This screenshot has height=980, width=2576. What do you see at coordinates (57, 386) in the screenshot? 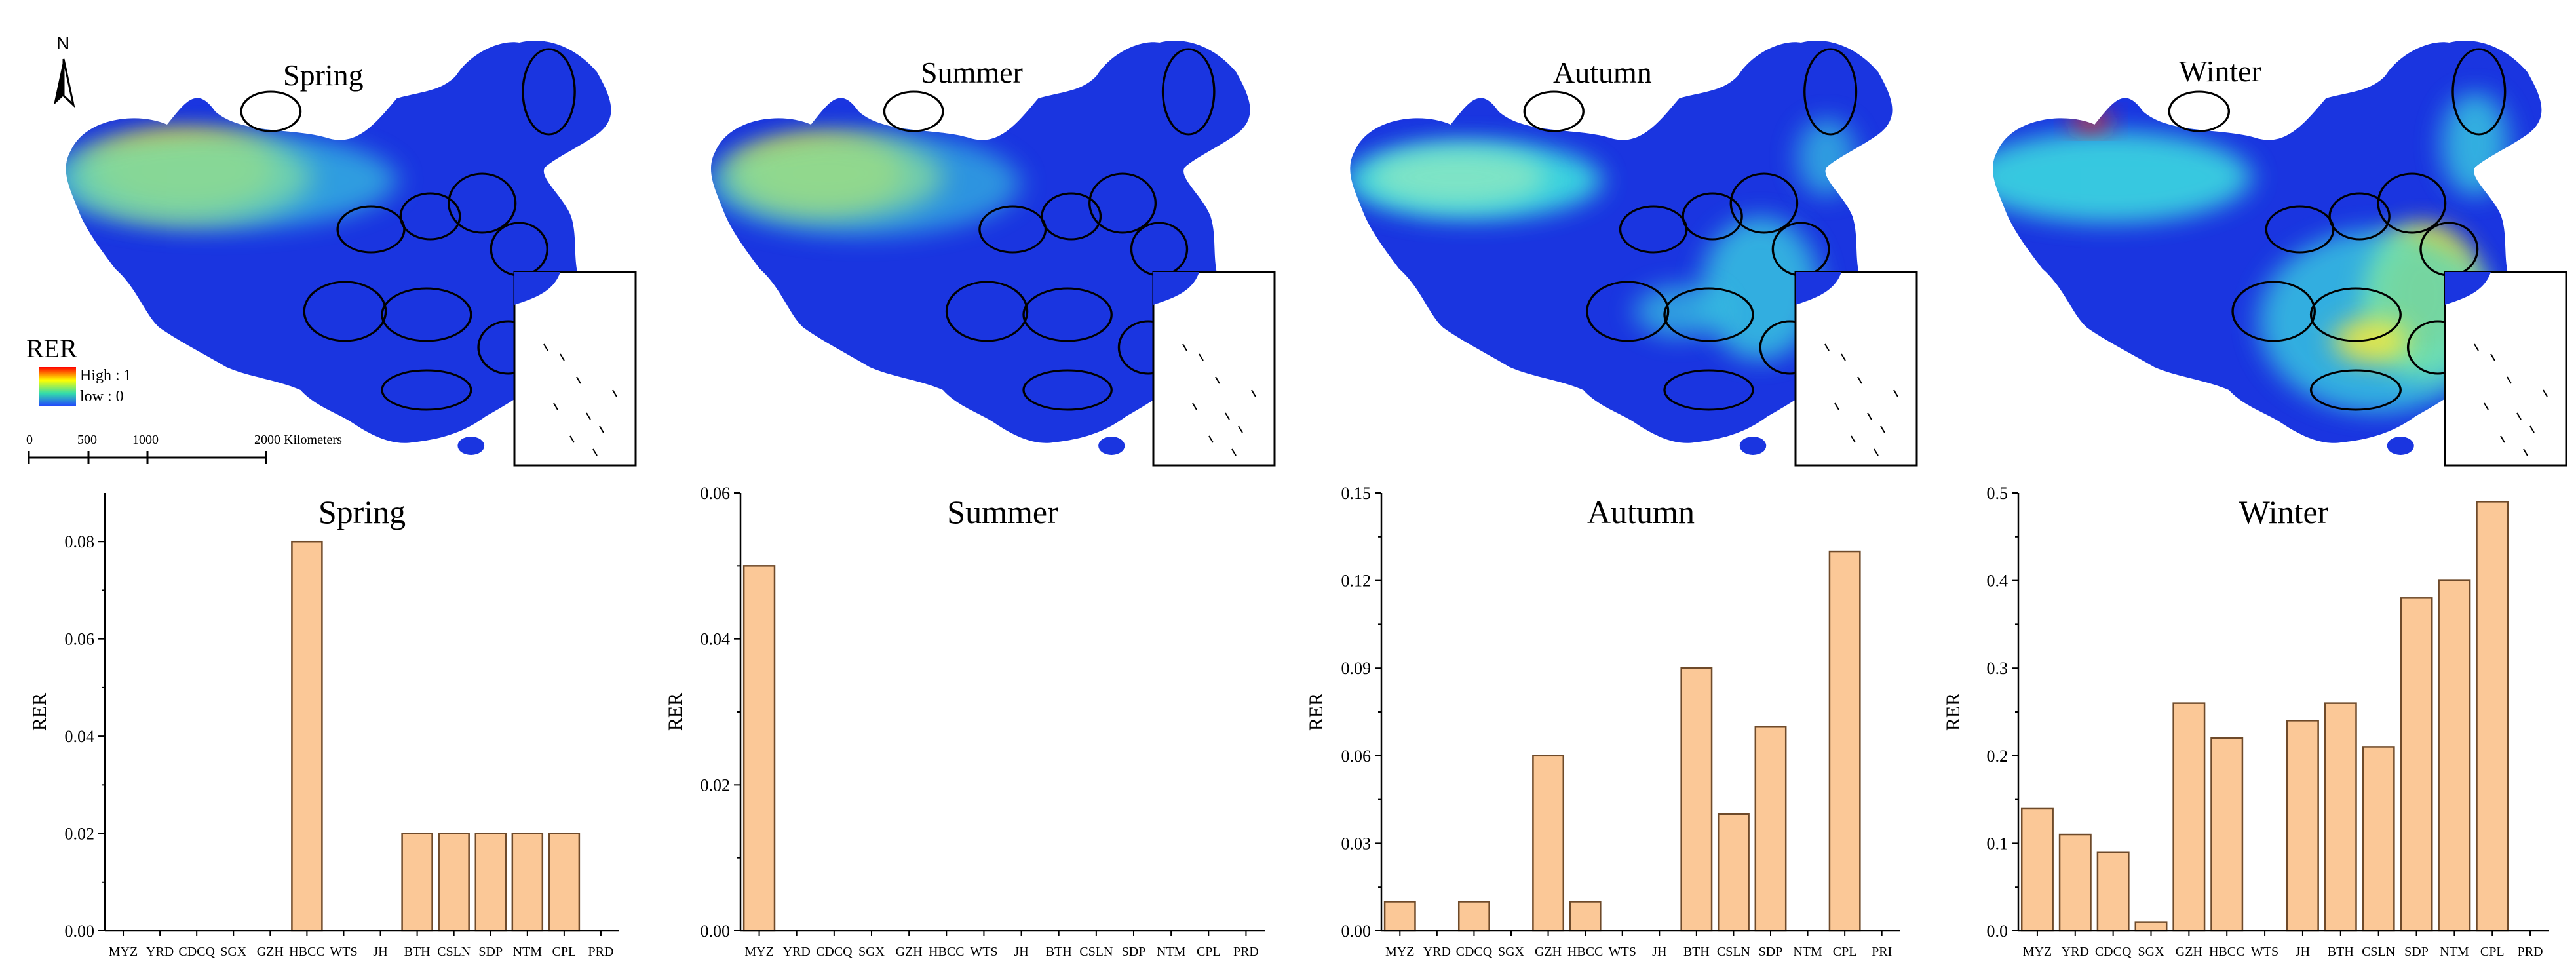
I see `legend-color-ramp` at bounding box center [57, 386].